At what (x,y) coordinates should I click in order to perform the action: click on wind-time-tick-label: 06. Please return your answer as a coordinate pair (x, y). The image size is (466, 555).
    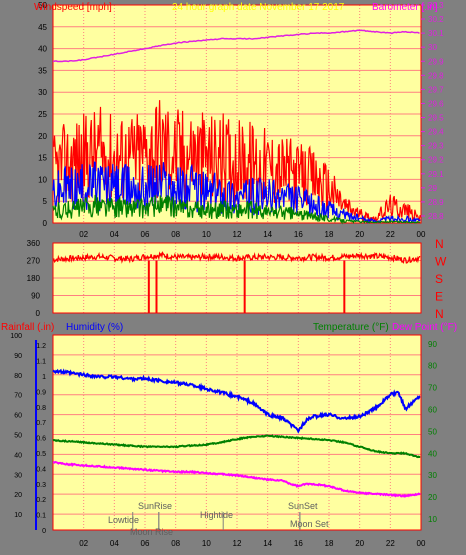
    Looking at the image, I should click on (145, 234).